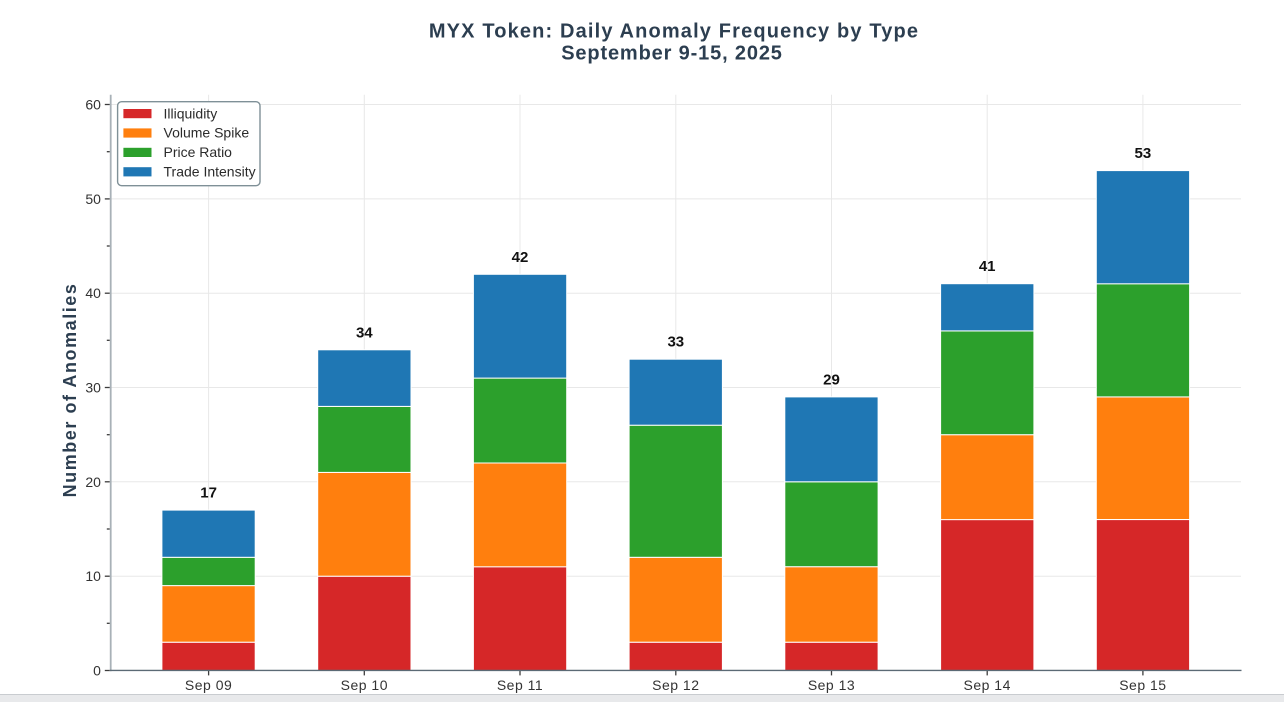  Describe the element at coordinates (208, 685) in the screenshot. I see `svg-text: Sep 09` at that location.